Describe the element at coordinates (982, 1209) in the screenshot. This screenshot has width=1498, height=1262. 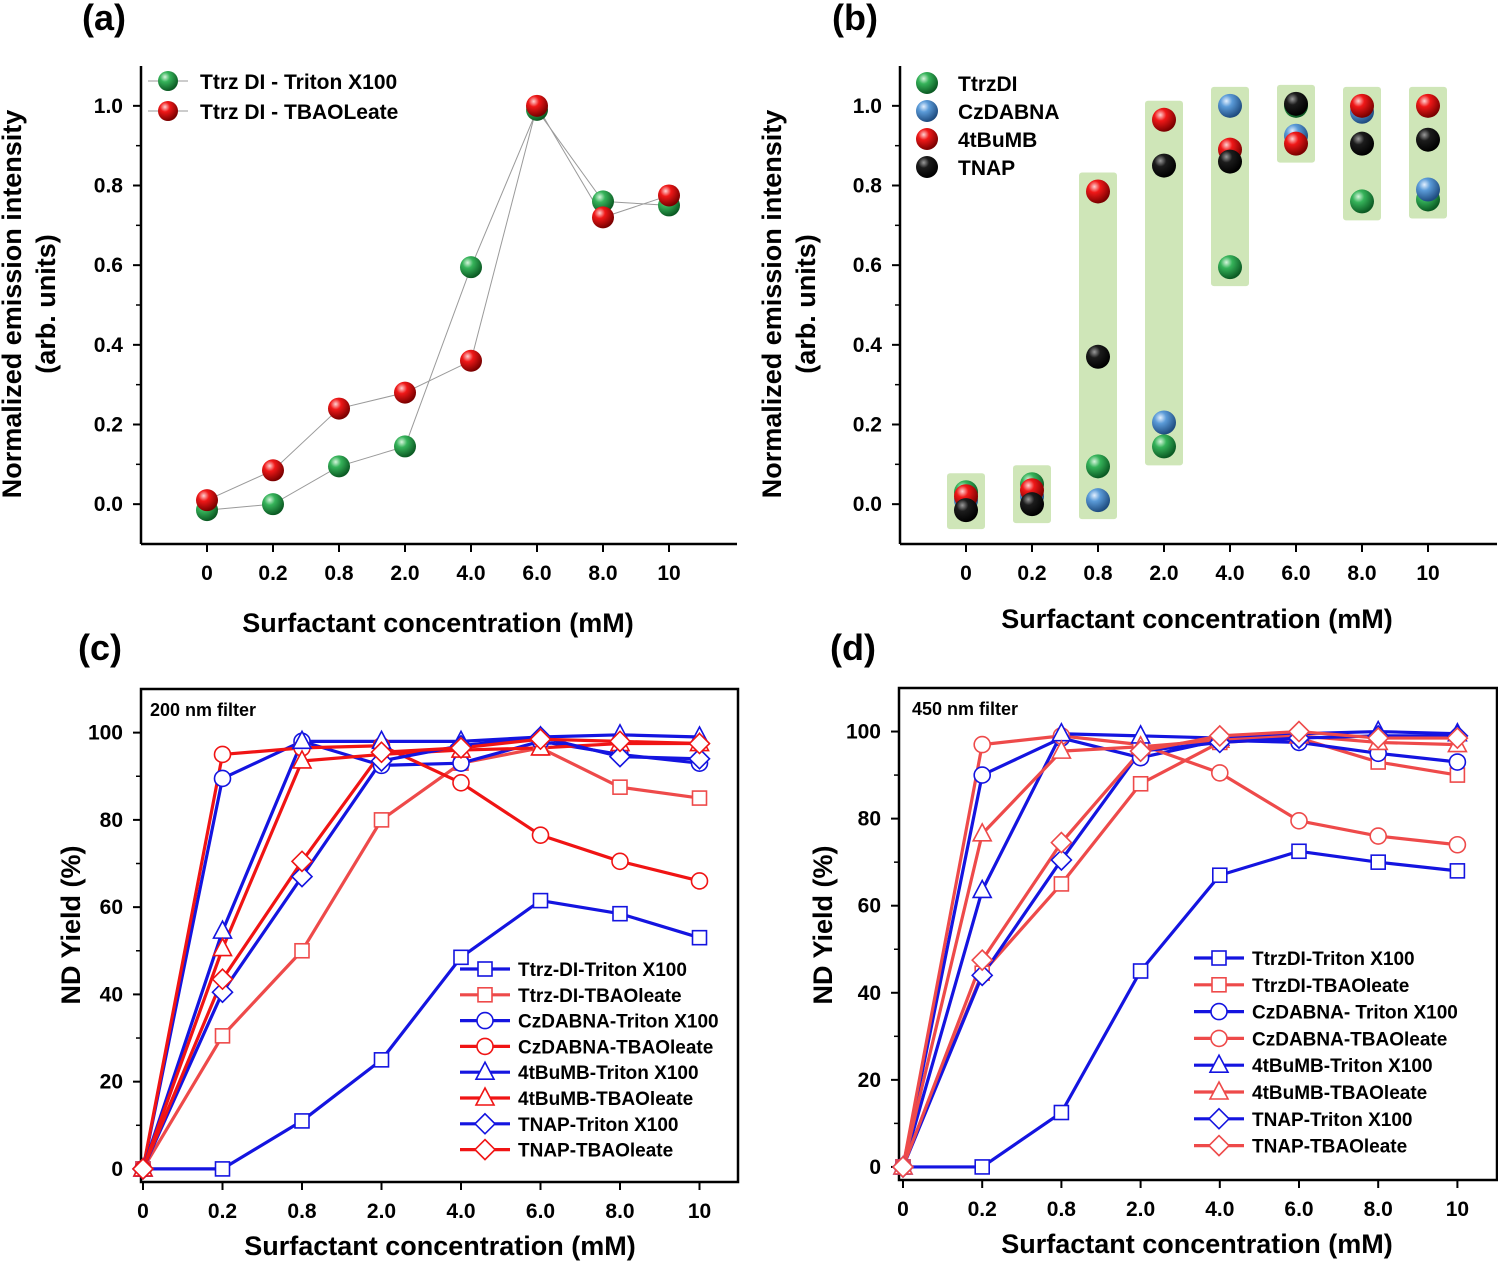
I see `x-tick-label: 0.2` at that location.